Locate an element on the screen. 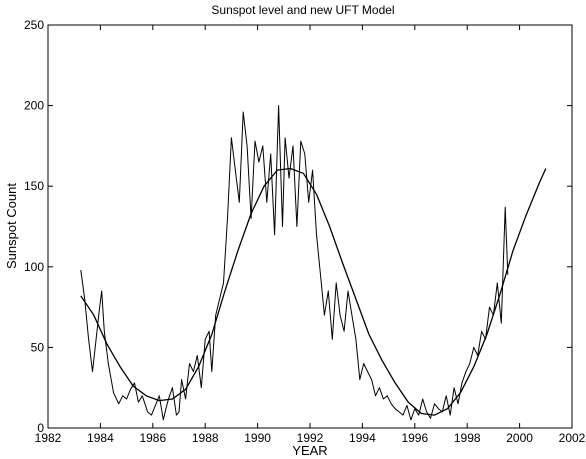 The height and width of the screenshot is (459, 586). y-axis-label: Sunspot Count is located at coordinates (11, 226).